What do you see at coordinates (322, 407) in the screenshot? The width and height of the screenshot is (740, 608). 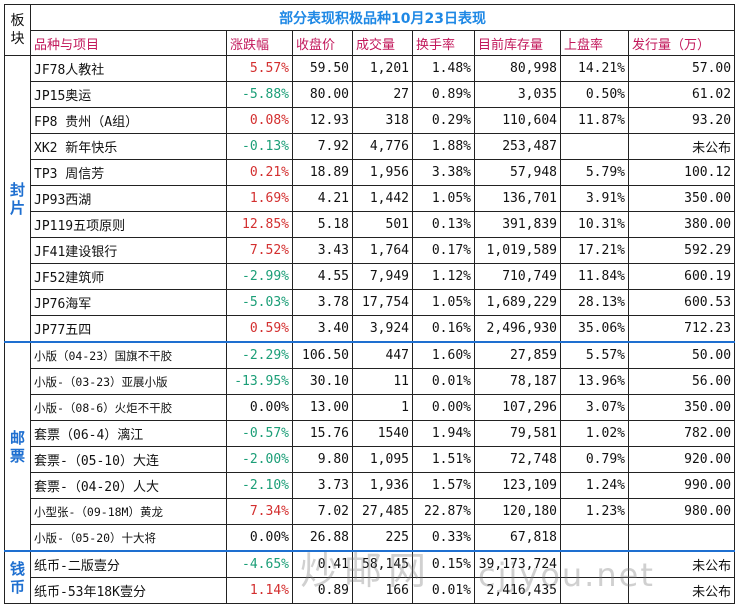 I see `row-close: 13.00` at bounding box center [322, 407].